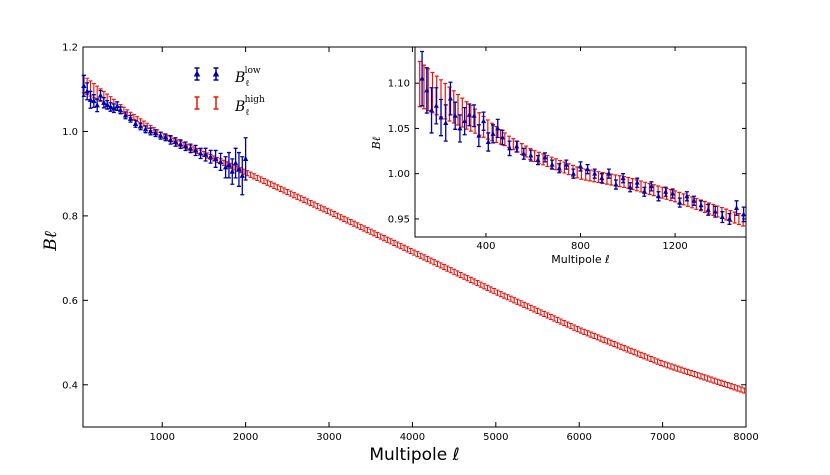  Describe the element at coordinates (399, 84) in the screenshot. I see `y-tick-label: 1.10` at that location.